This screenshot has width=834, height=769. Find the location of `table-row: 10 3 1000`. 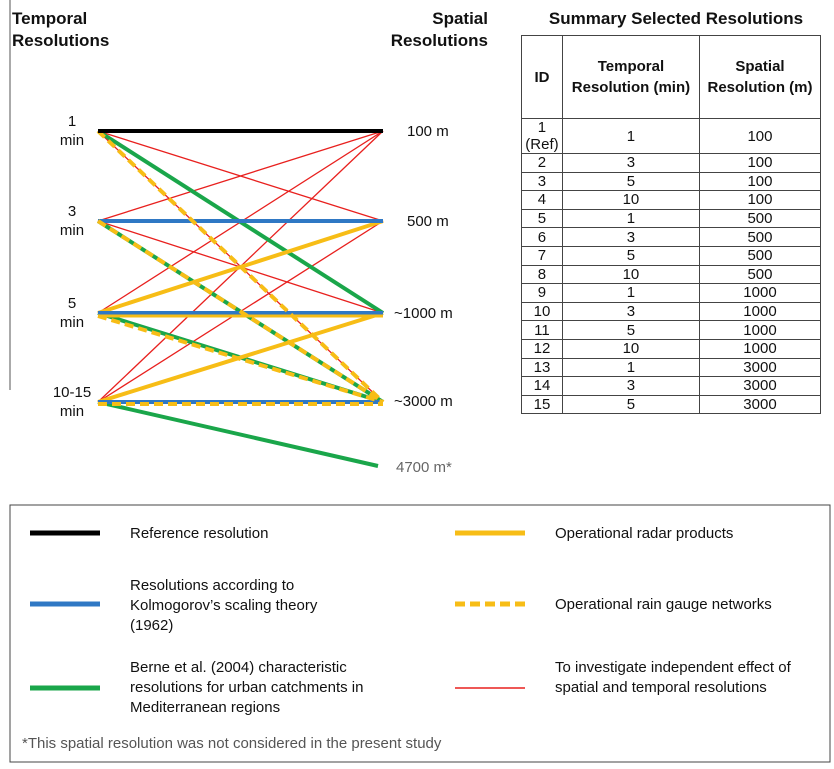

table-row: 10 3 1000 is located at coordinates (671, 311).